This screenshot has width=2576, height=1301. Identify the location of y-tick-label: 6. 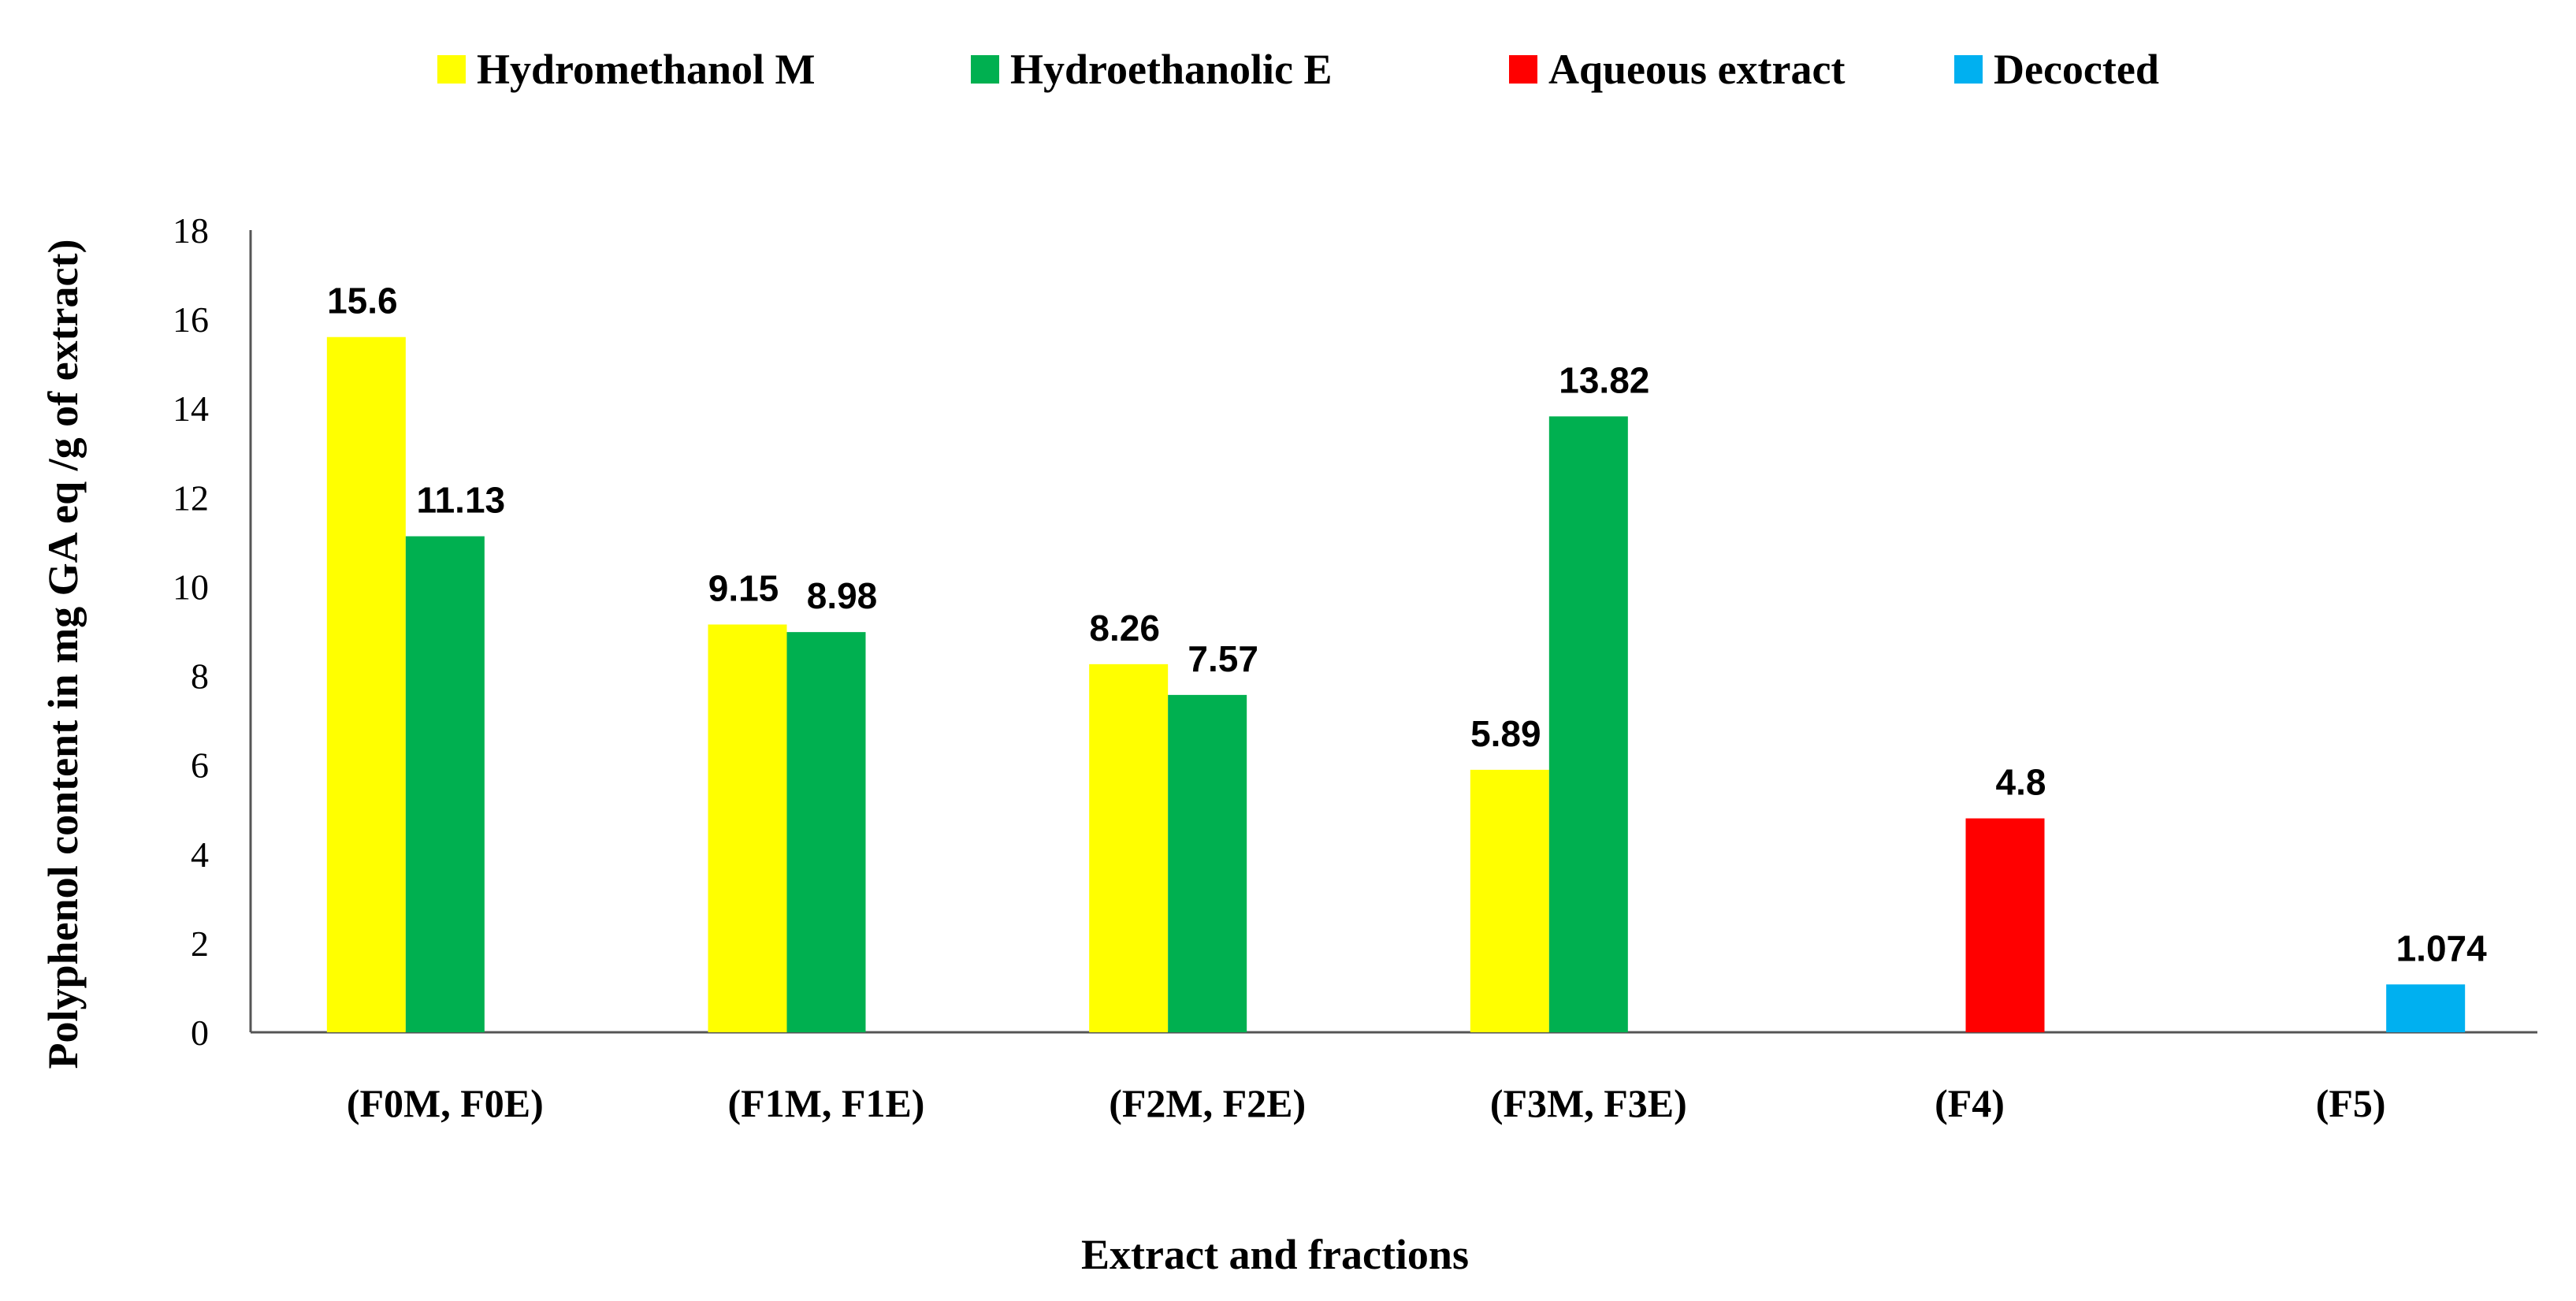
(200, 765).